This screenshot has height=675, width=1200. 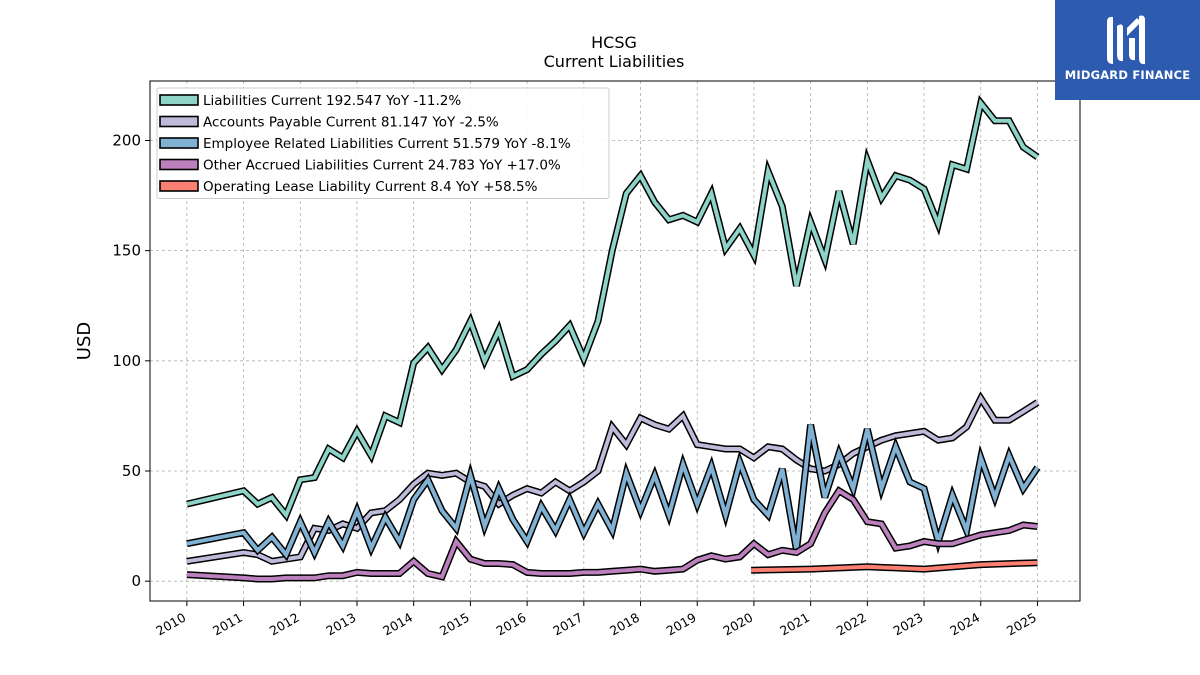 I want to click on y-tick-label: 0, so click(x=136, y=581).